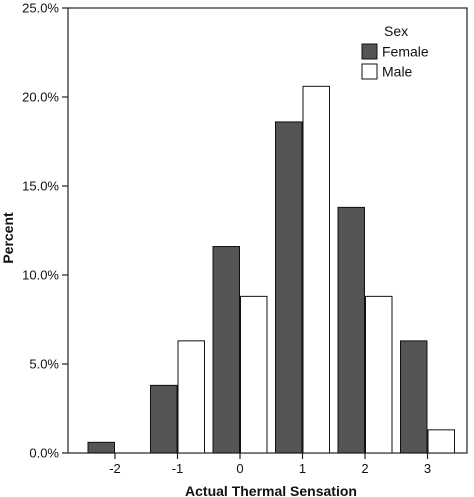 The image size is (474, 497). What do you see at coordinates (427, 468) in the screenshot?
I see `x-tick-label: 3` at bounding box center [427, 468].